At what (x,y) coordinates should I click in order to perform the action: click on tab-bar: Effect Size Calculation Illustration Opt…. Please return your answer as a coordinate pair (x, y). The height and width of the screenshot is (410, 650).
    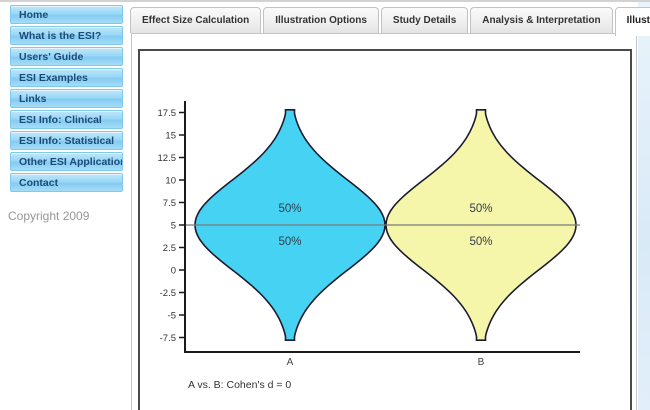
    Looking at the image, I should click on (390, 21).